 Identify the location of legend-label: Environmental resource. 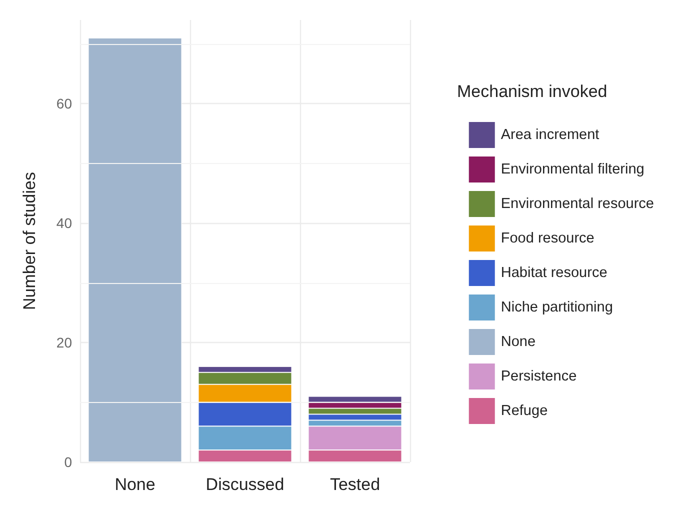
(577, 204).